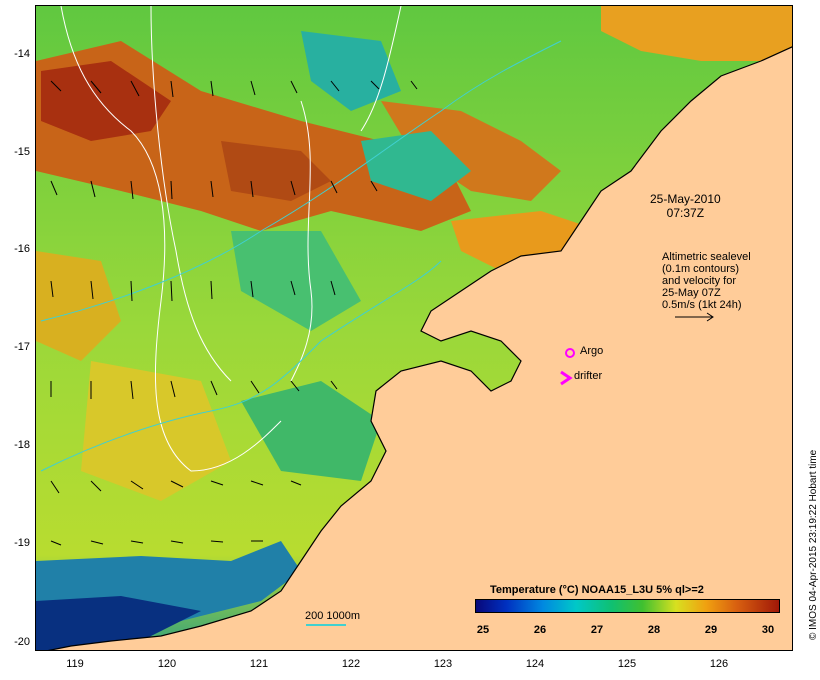  Describe the element at coordinates (706, 257) in the screenshot. I see `altimetry-line: Altimetric sealevel` at that location.